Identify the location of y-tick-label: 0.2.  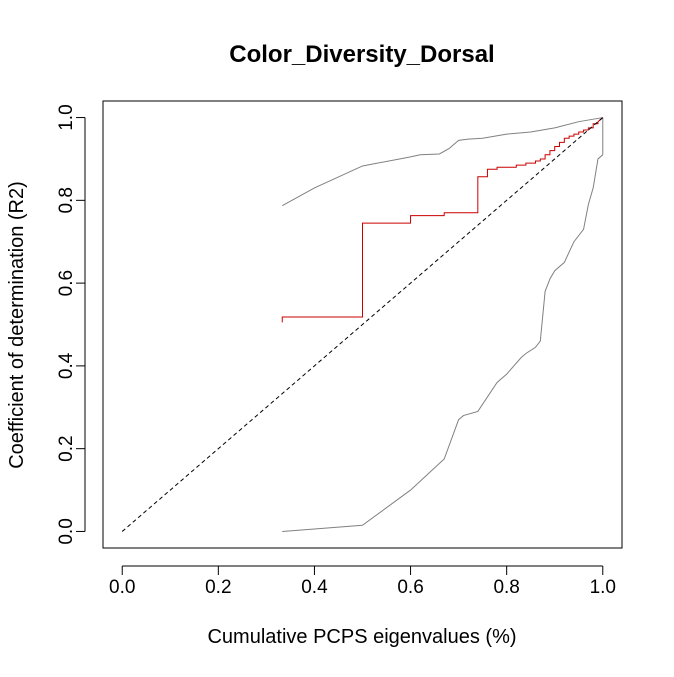
(66, 448).